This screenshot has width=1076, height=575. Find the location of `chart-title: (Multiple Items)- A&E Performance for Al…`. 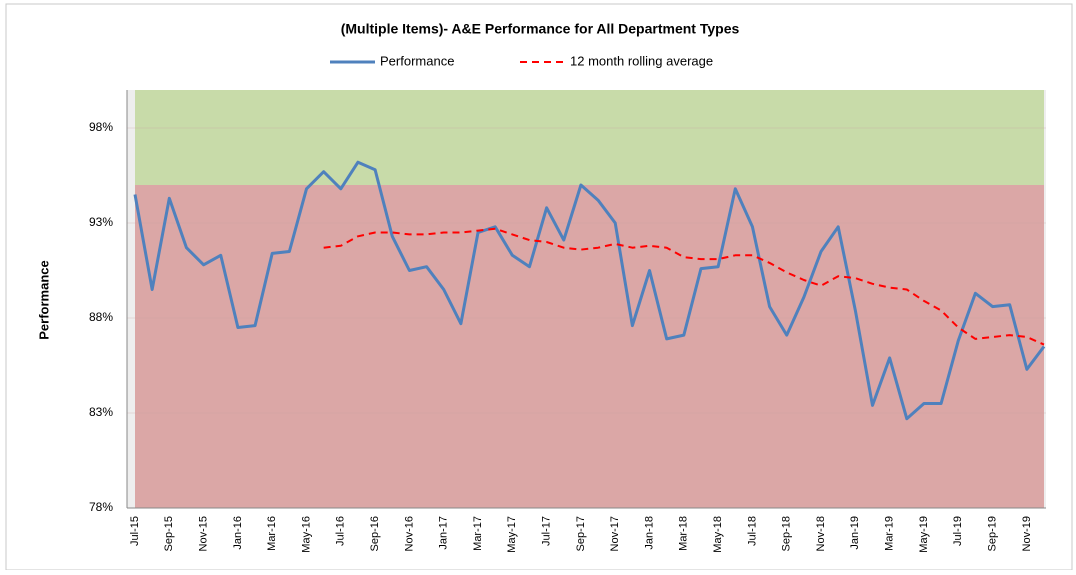

chart-title: (Multiple Items)- A&E Performance for Al… is located at coordinates (540, 29).